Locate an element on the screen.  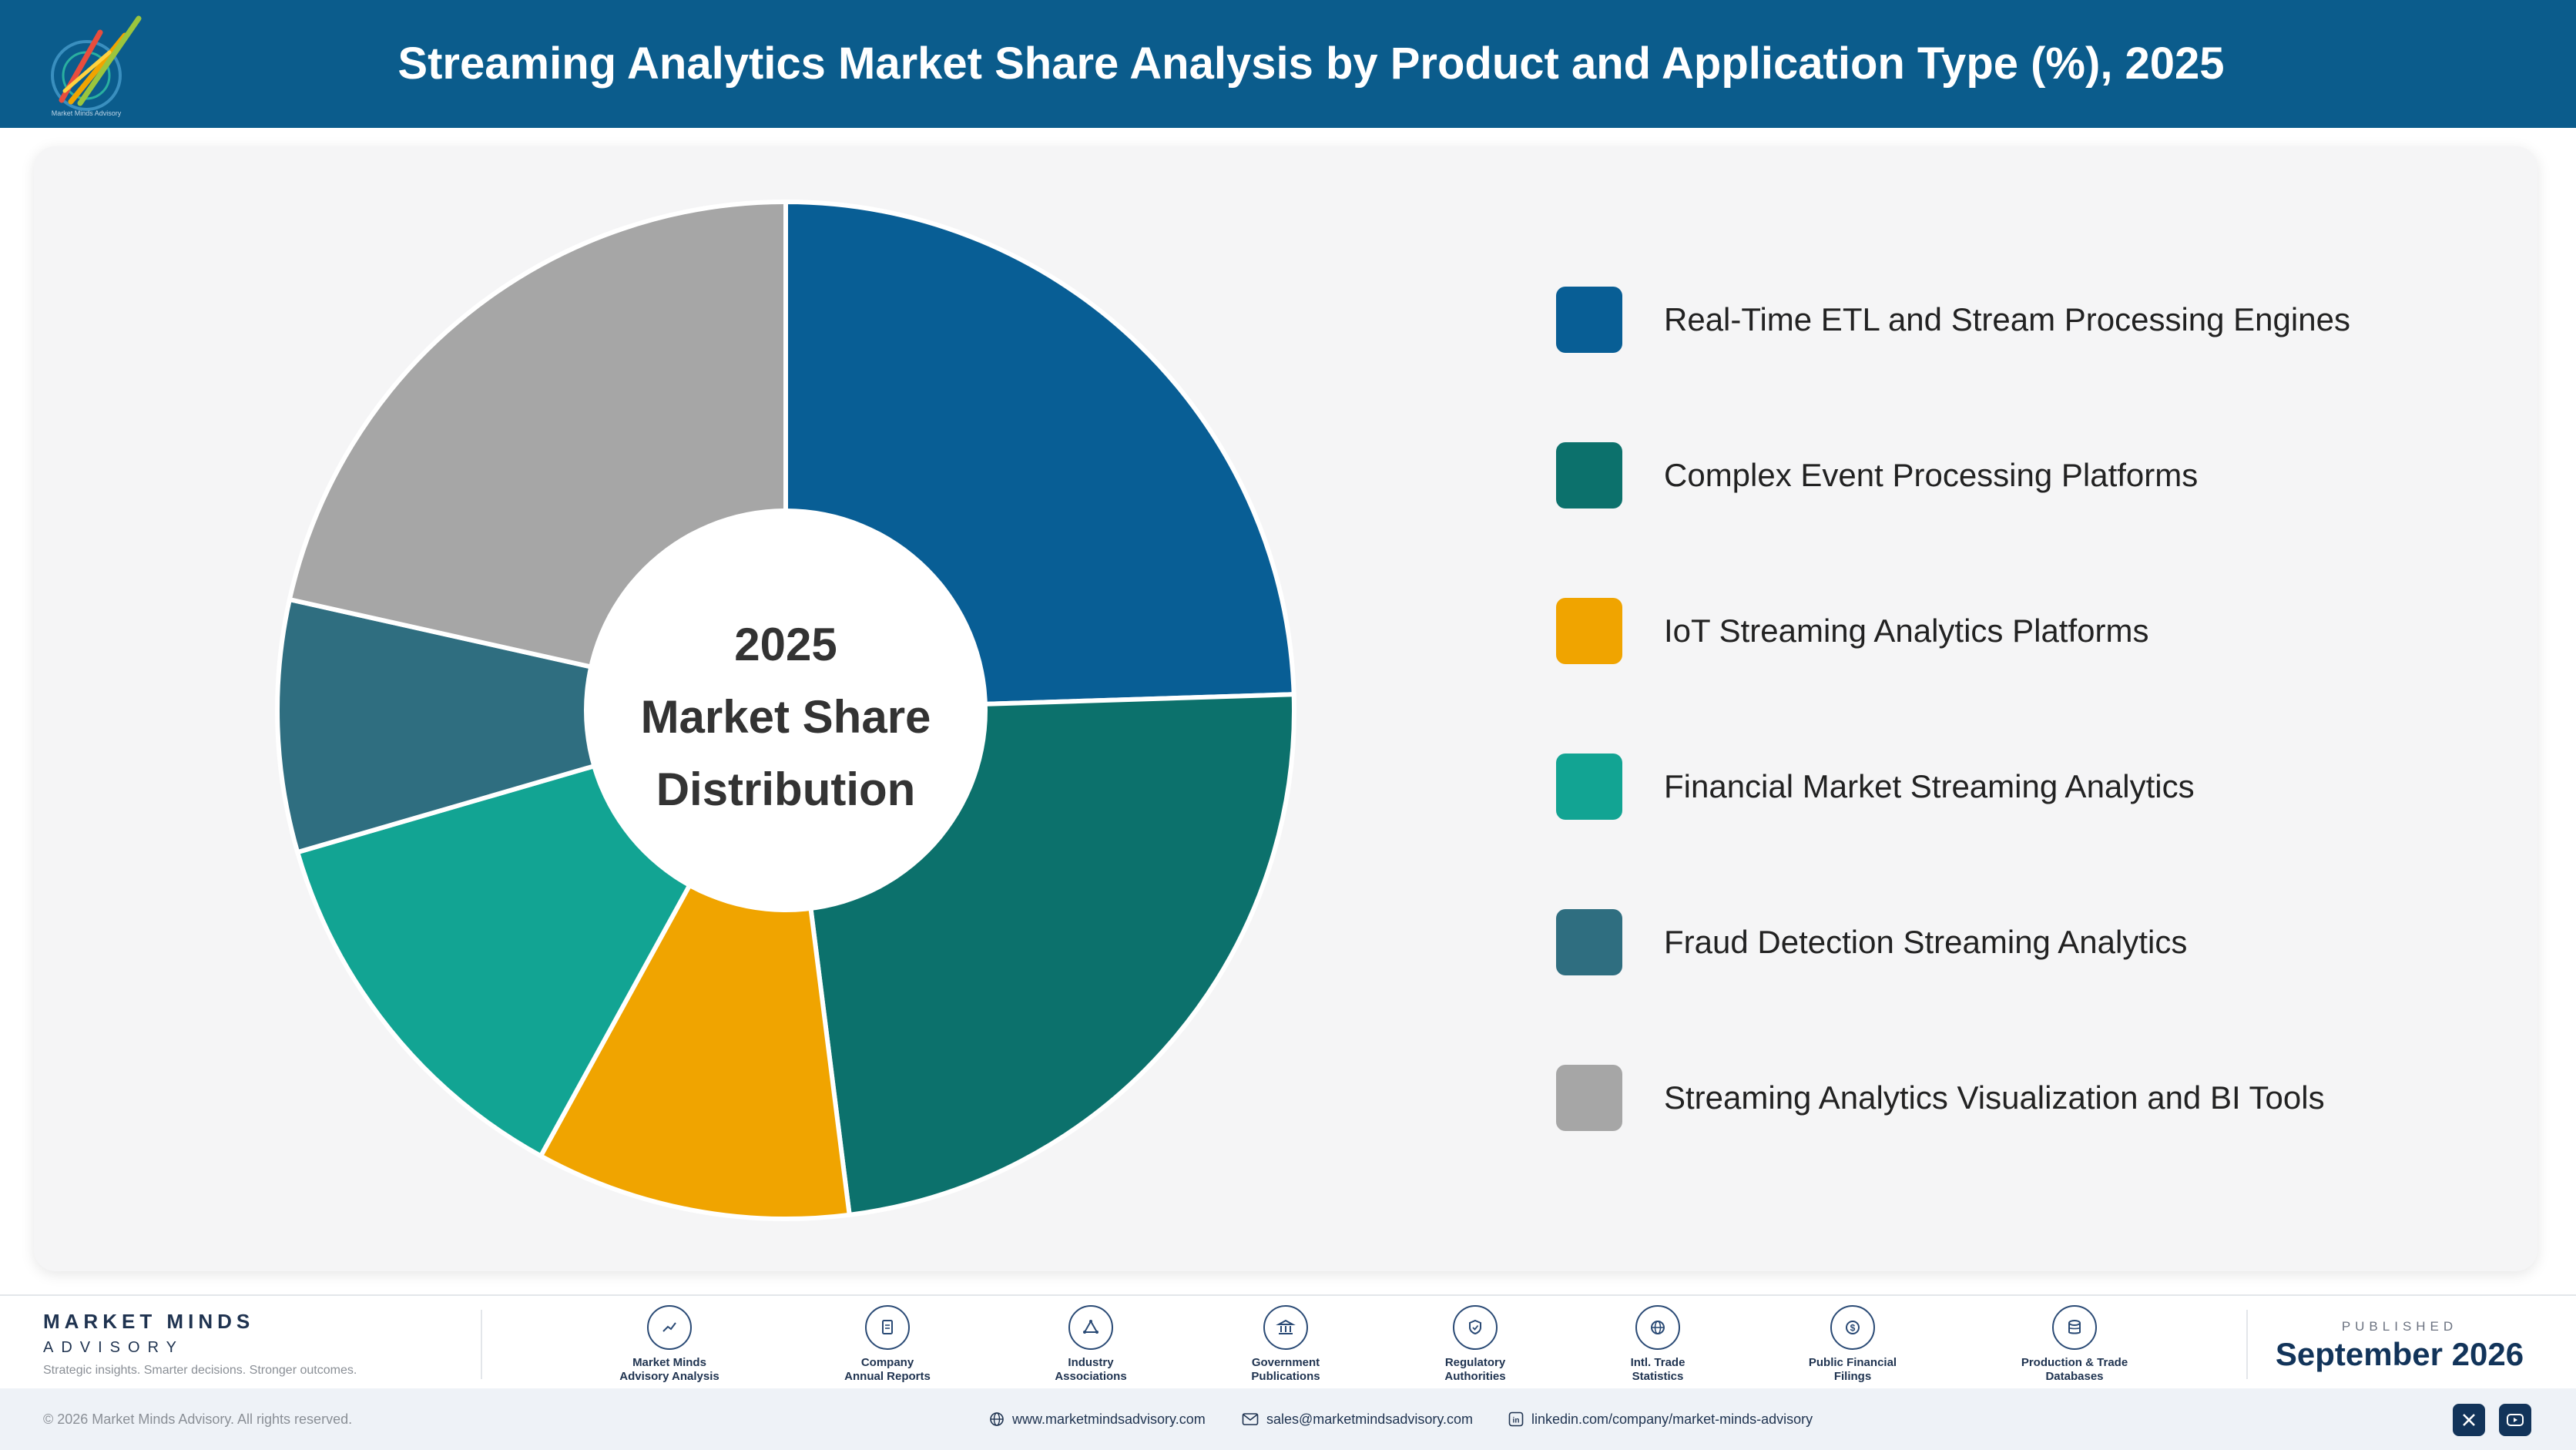
shield-icon is located at coordinates (1475, 1327).